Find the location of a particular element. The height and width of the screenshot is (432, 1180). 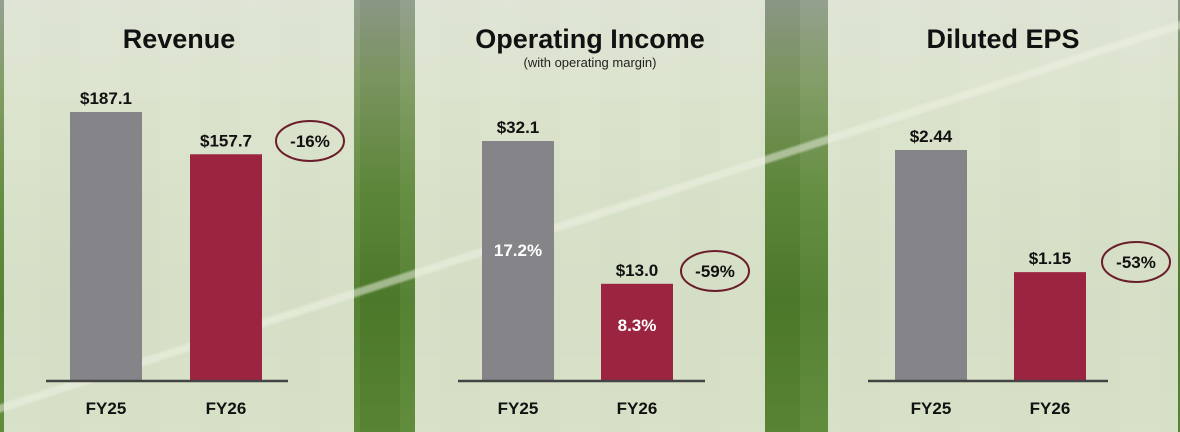

change-label: -53% is located at coordinates (1136, 262).